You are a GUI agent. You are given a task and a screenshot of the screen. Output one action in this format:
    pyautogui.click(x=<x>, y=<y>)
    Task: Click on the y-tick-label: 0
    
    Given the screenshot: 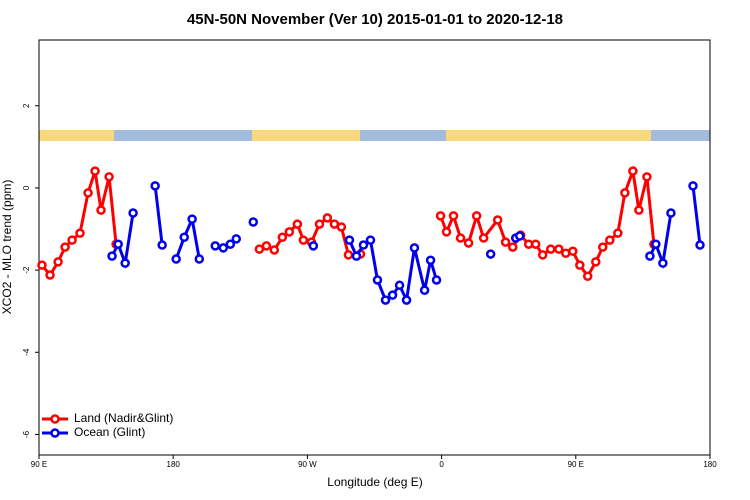 What is the action you would take?
    pyautogui.click(x=26, y=187)
    